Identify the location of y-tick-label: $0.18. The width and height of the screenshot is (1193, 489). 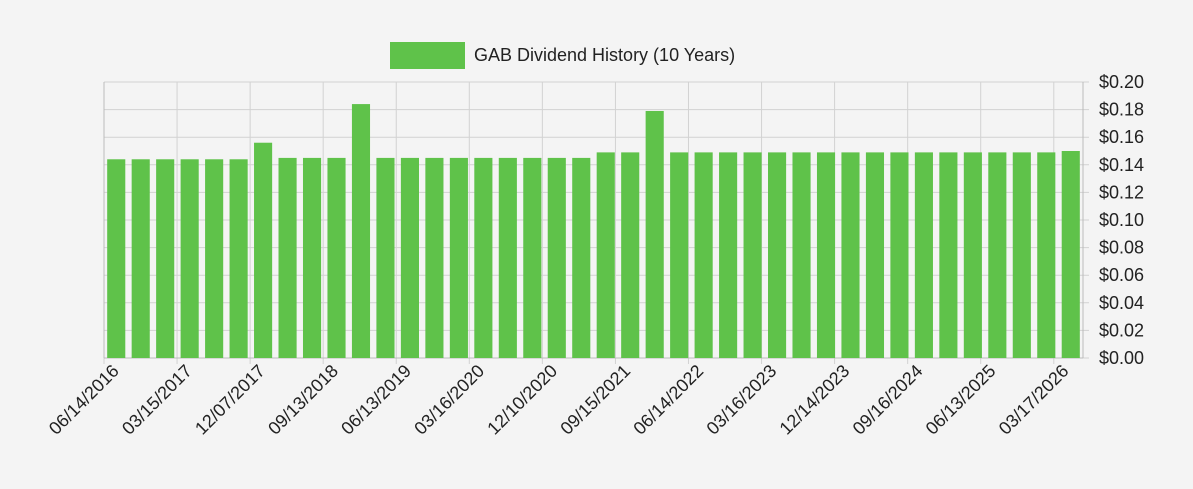
(1121, 110).